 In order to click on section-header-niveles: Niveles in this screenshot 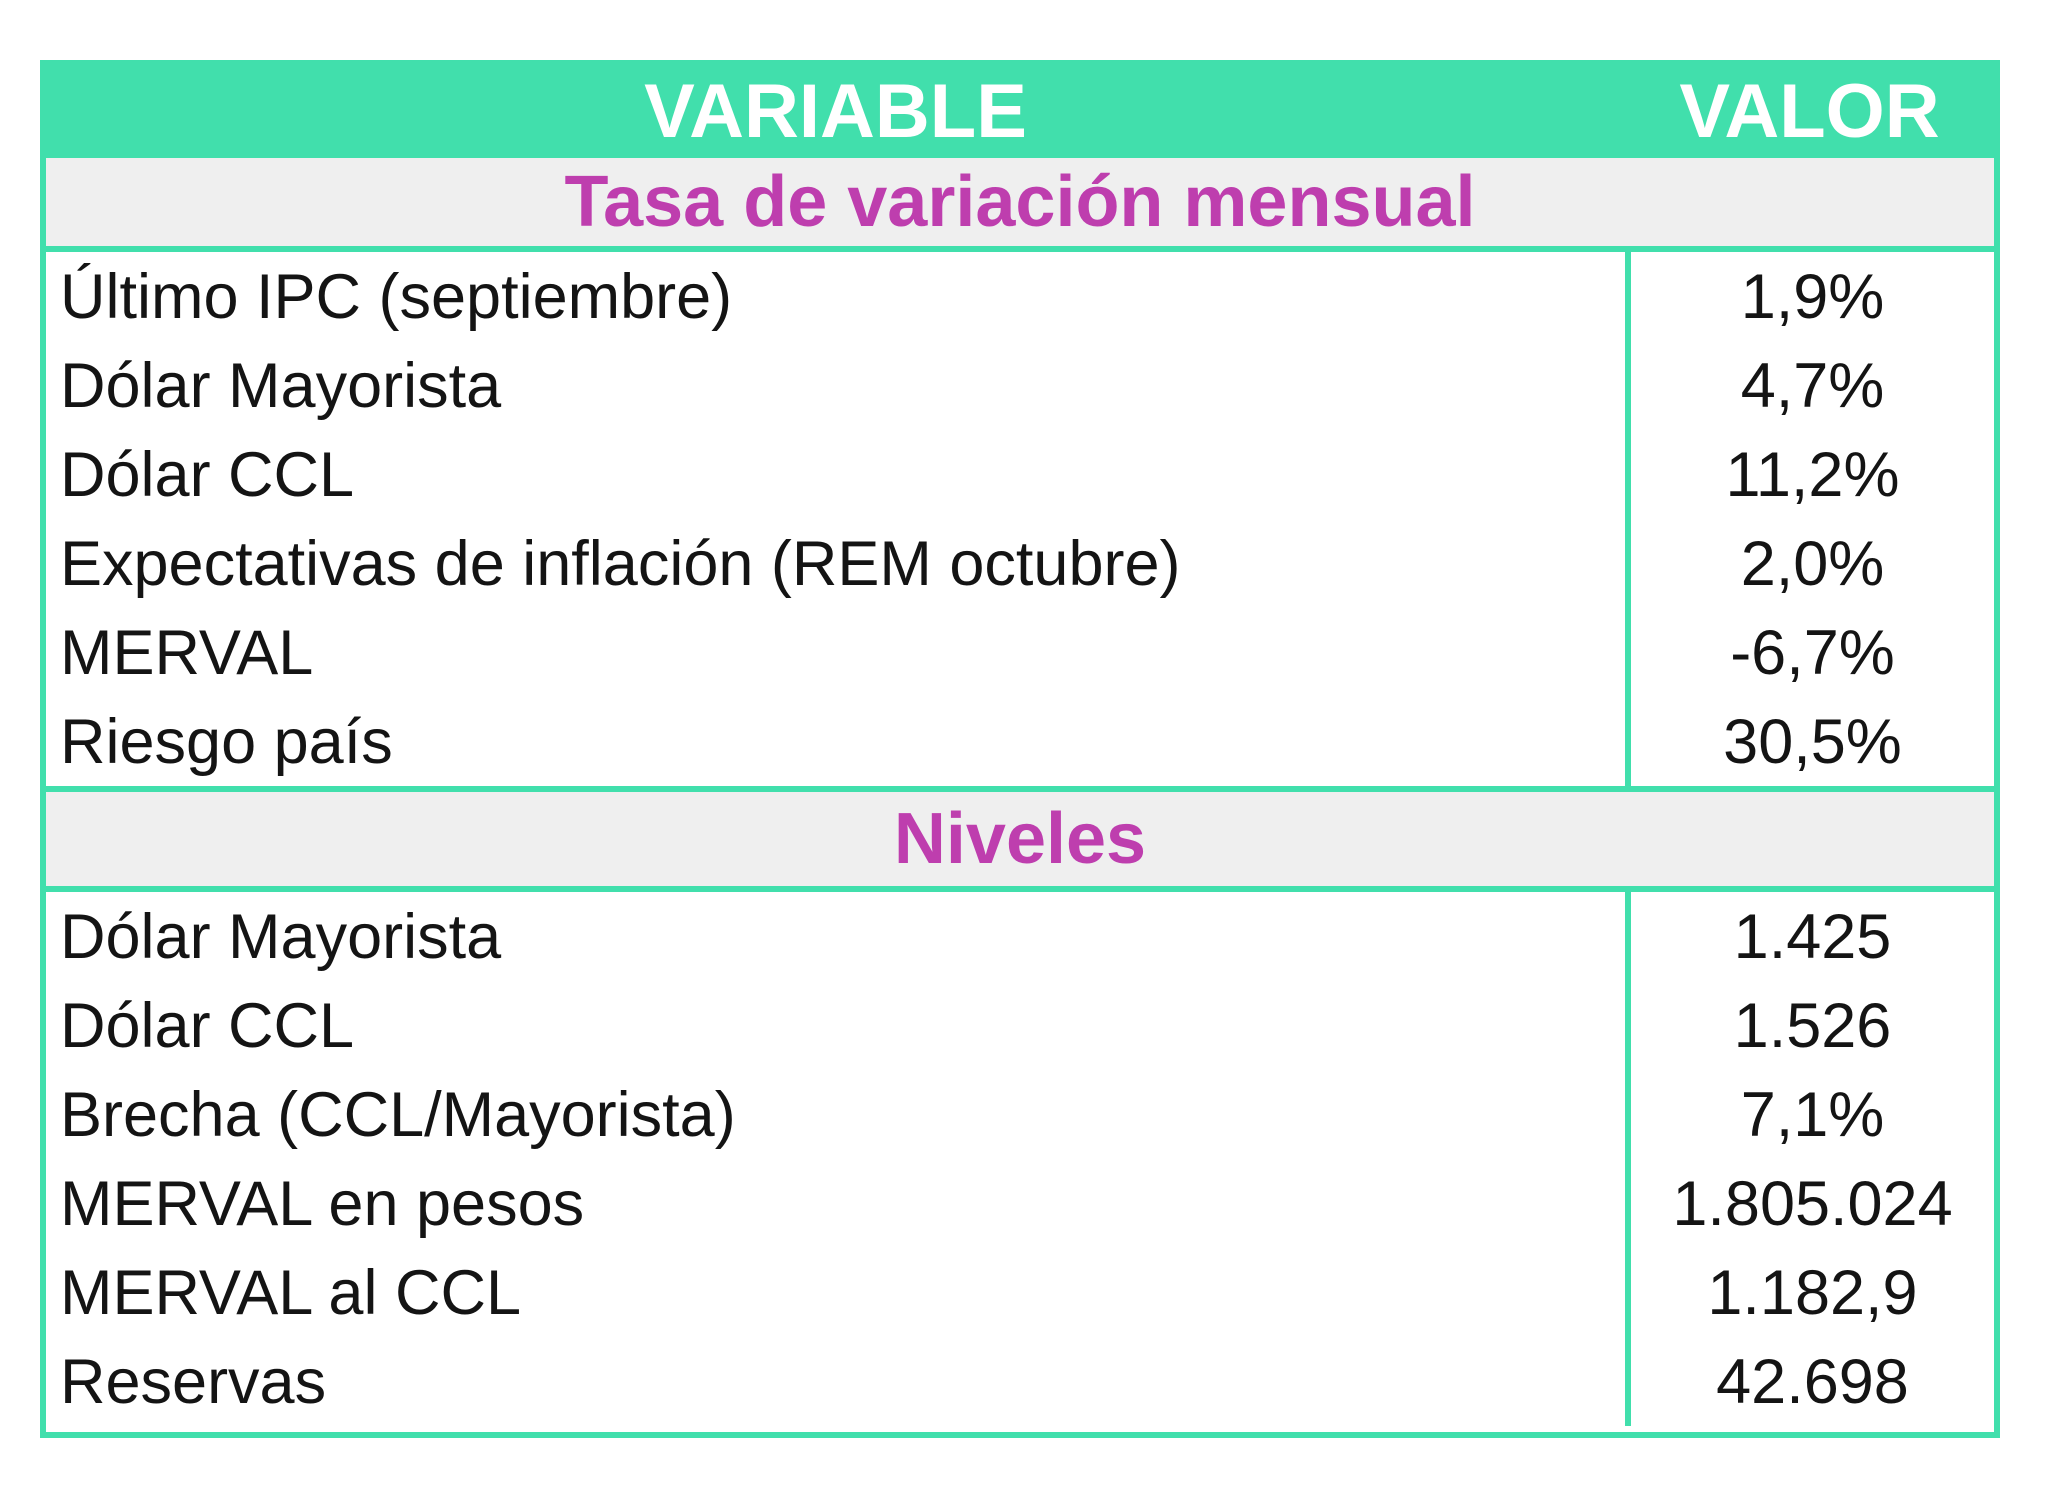, I will do `click(1020, 839)`.